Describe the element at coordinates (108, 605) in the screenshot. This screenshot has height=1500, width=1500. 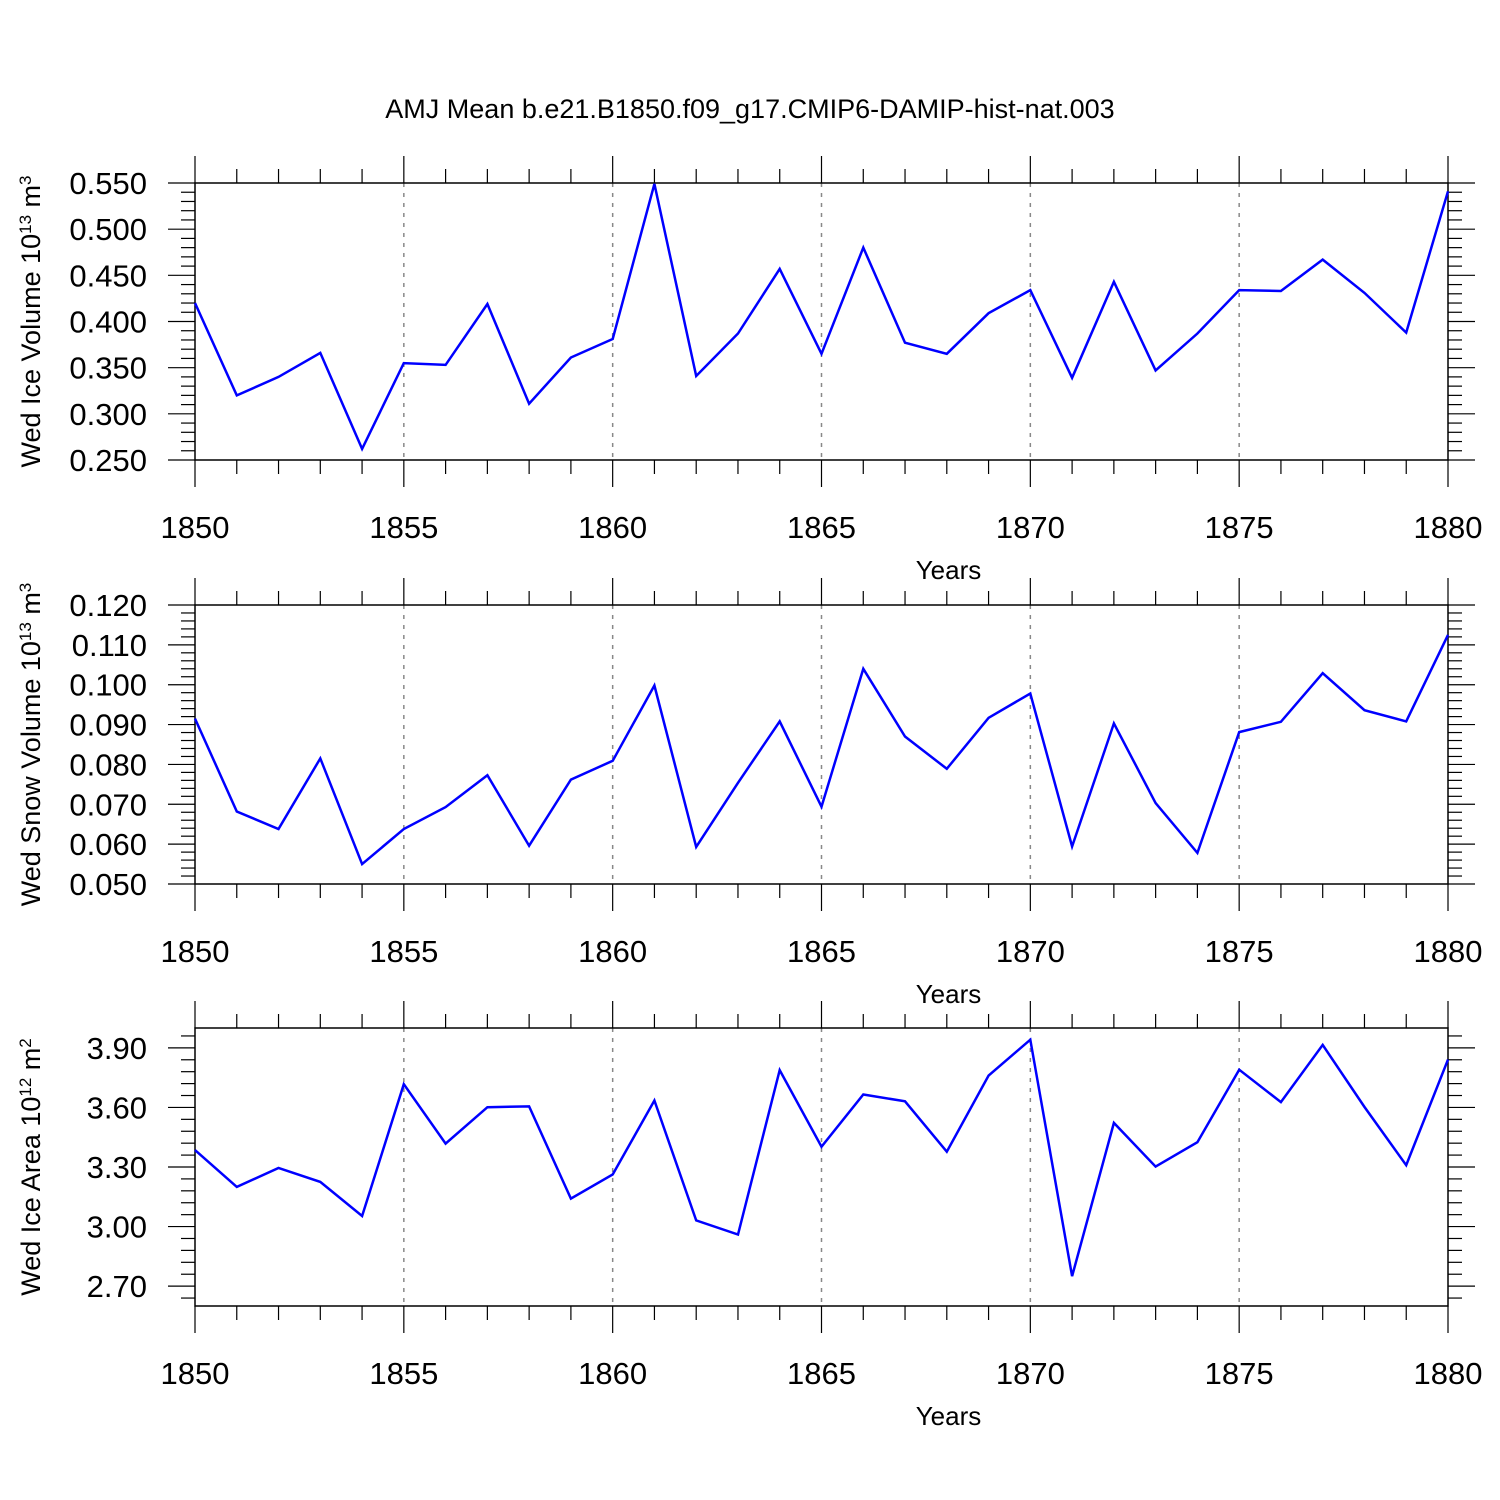
I see `y-tick-label: 0.120` at that location.